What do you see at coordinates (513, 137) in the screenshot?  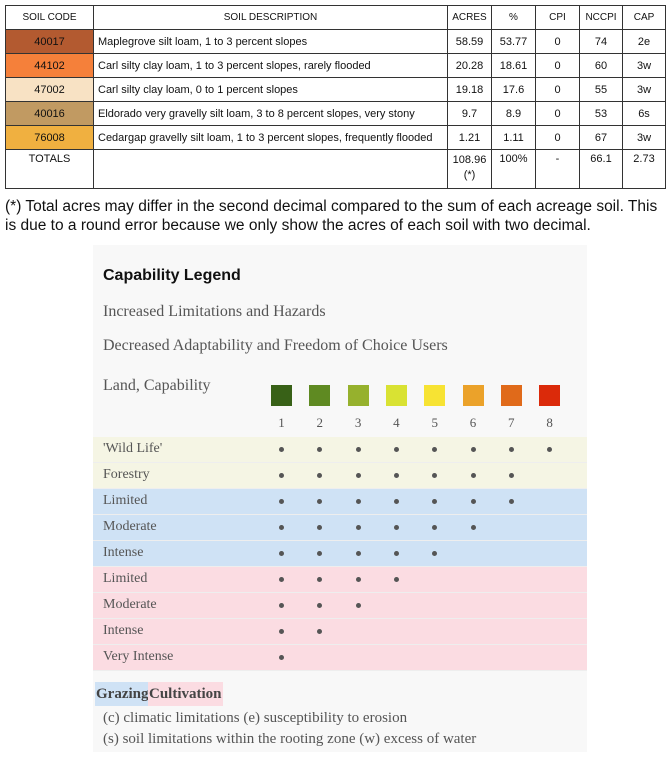 I see `percent-cell: 1.11` at bounding box center [513, 137].